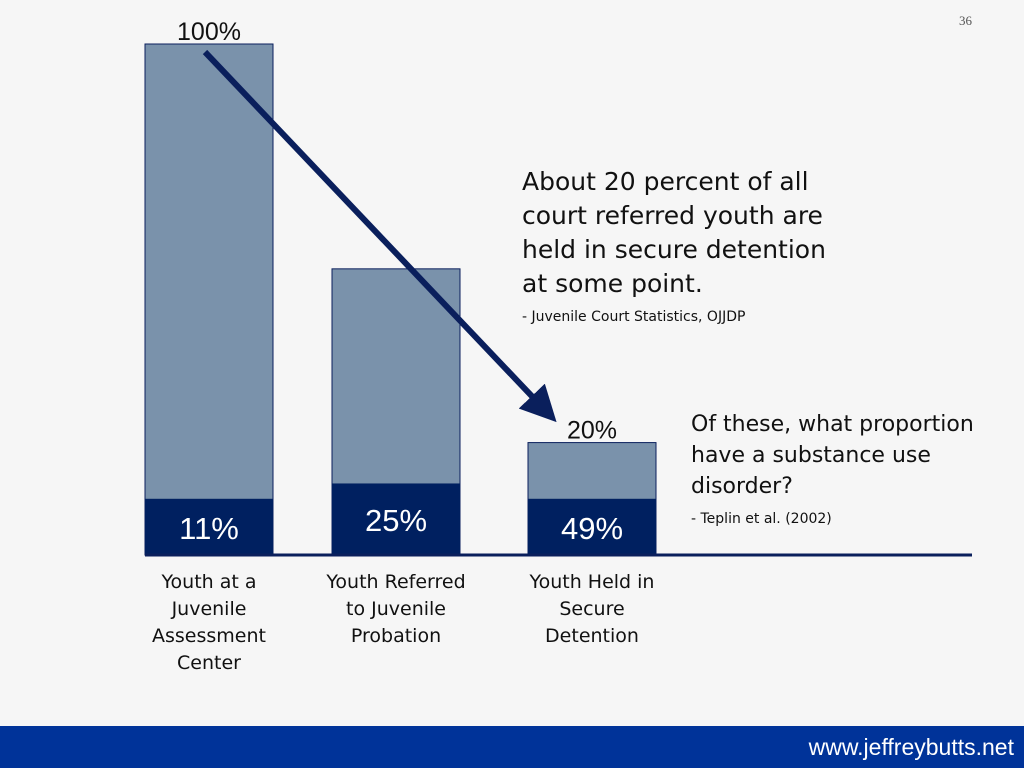 The height and width of the screenshot is (768, 1024). I want to click on footer-bar, so click(512, 747).